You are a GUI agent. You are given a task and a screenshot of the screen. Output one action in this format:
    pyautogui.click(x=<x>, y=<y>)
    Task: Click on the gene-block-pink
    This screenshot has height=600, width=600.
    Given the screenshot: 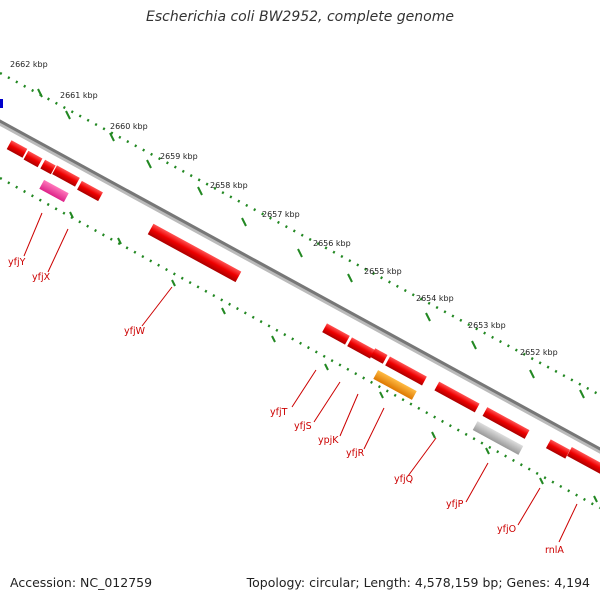 What is the action you would take?
    pyautogui.click(x=54, y=191)
    